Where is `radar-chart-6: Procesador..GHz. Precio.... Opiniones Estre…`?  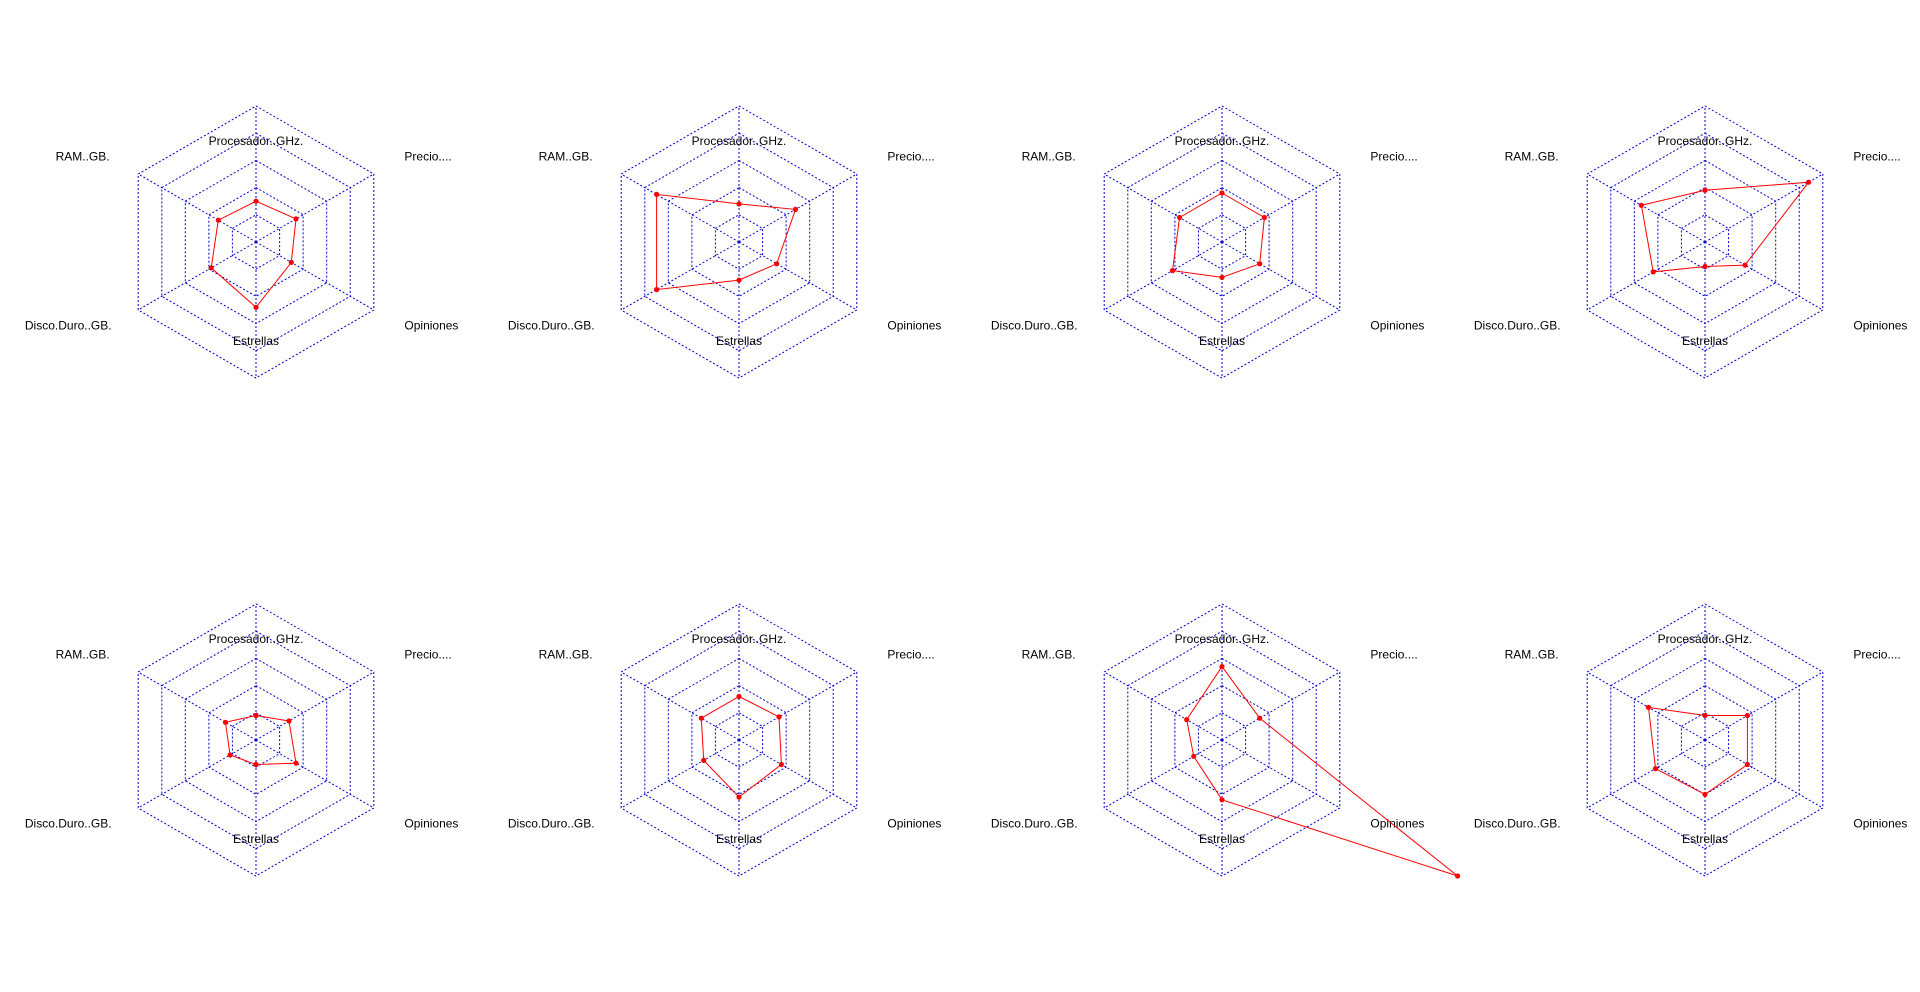 radar-chart-6: Procesador..GHz. Precio.... Opiniones Estre… is located at coordinates (724, 740).